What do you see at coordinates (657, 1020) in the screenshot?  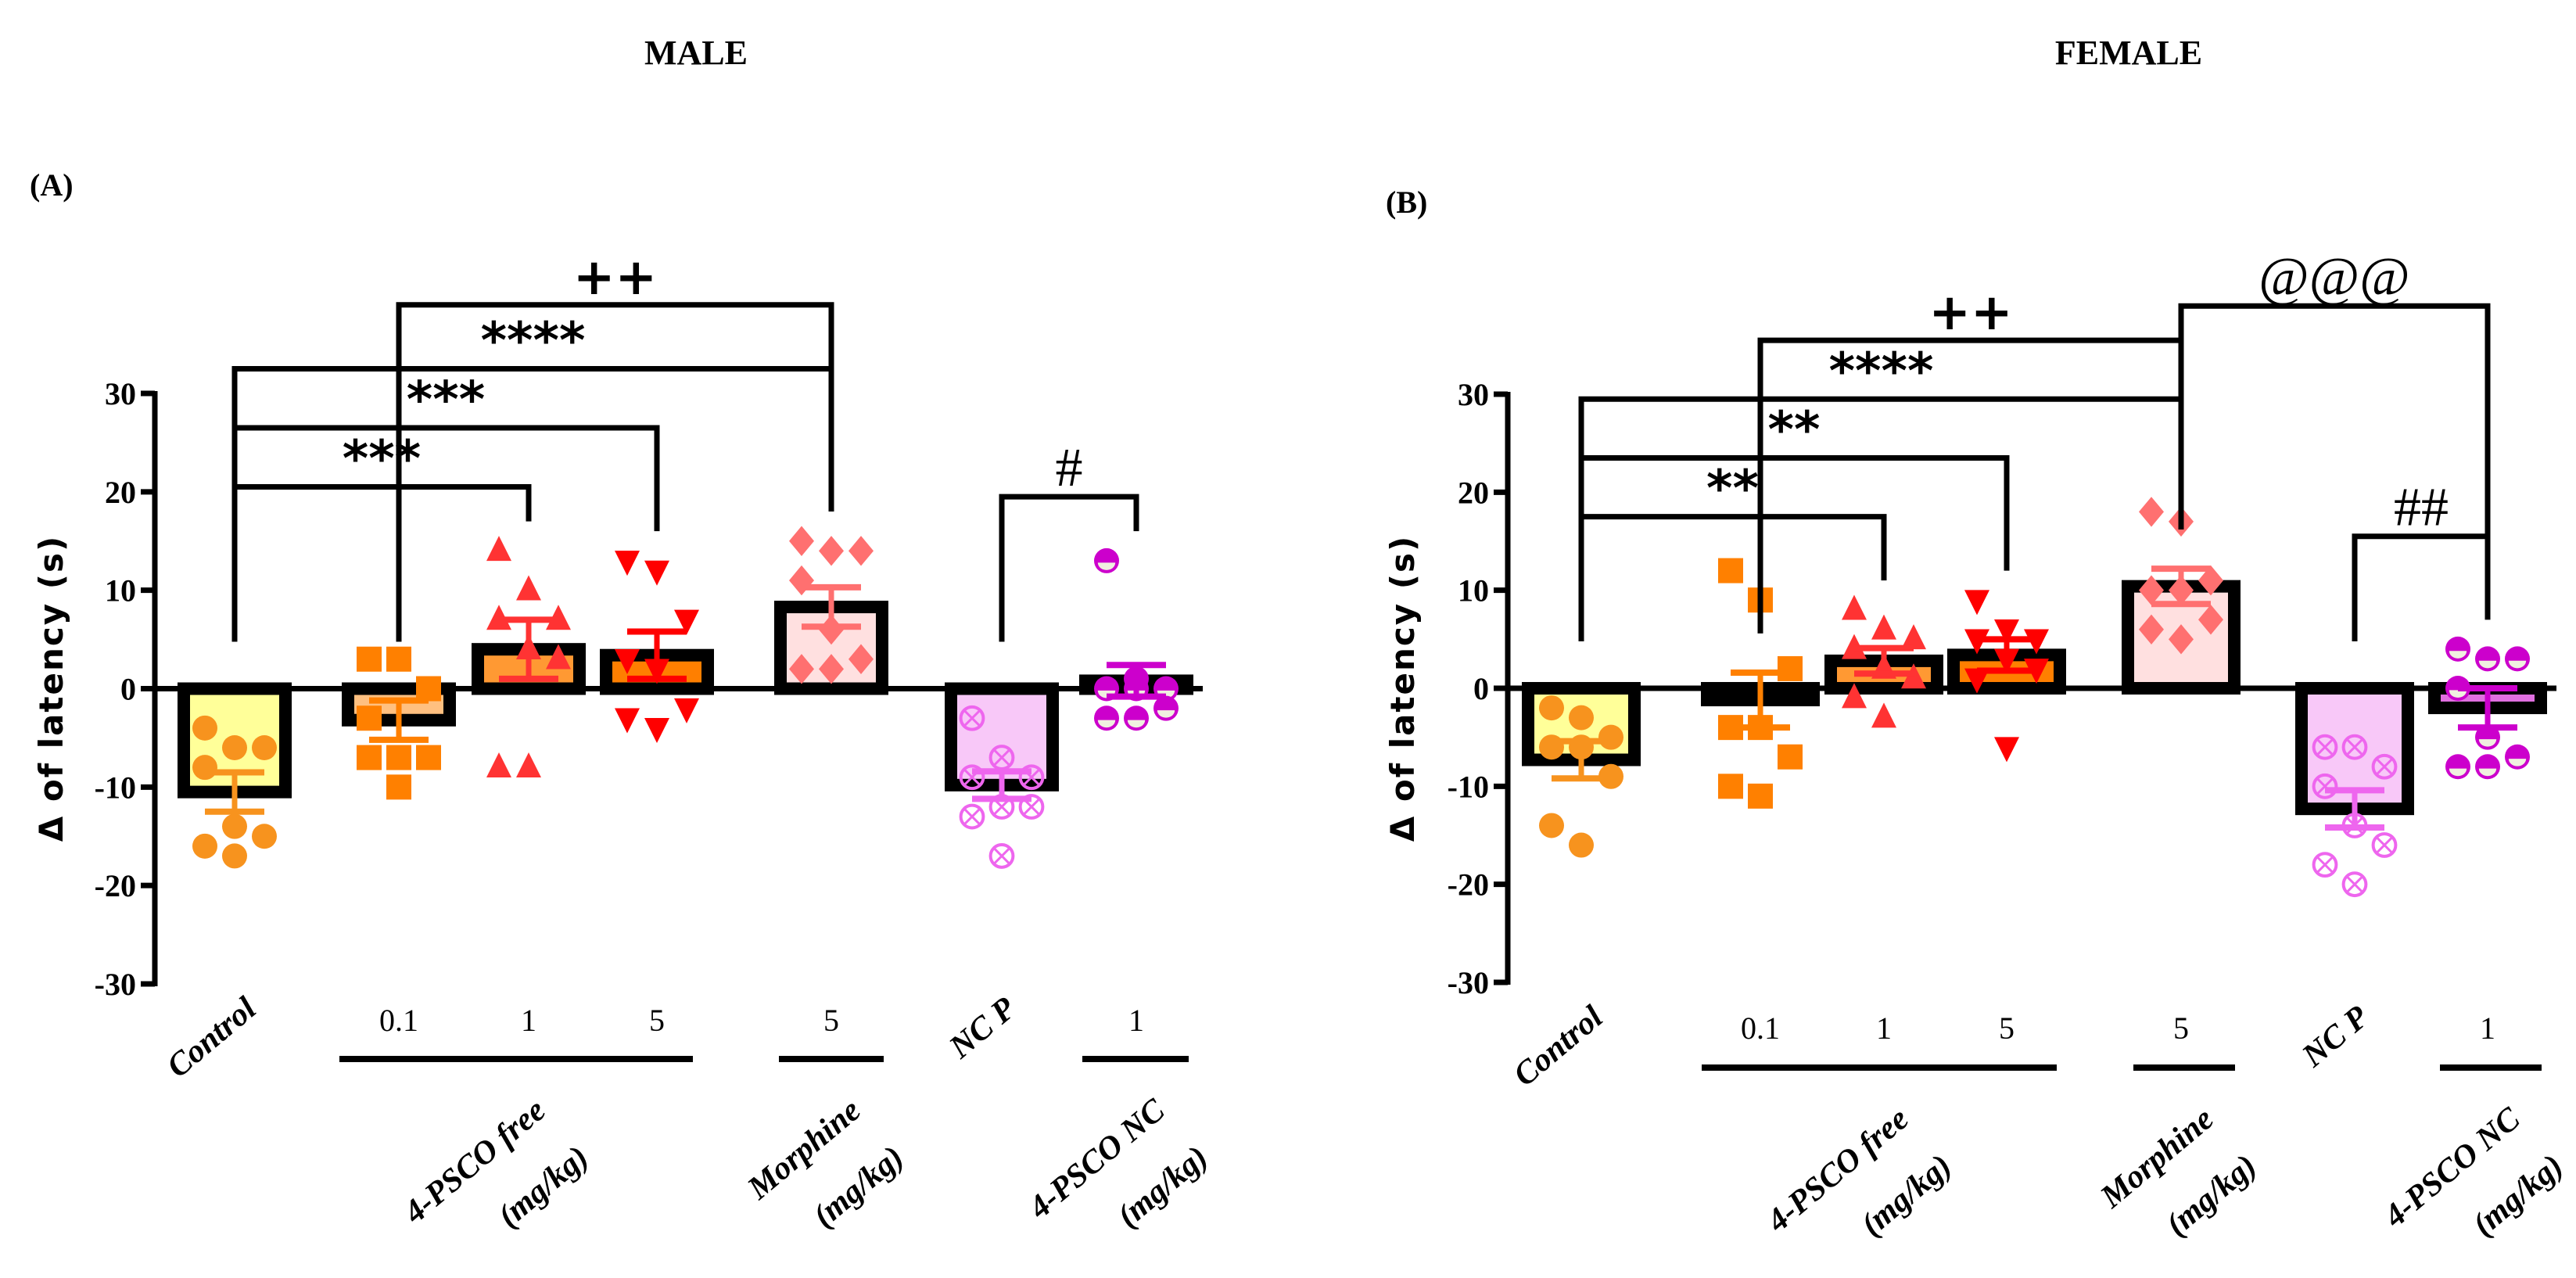 I see `dose-label: 5` at bounding box center [657, 1020].